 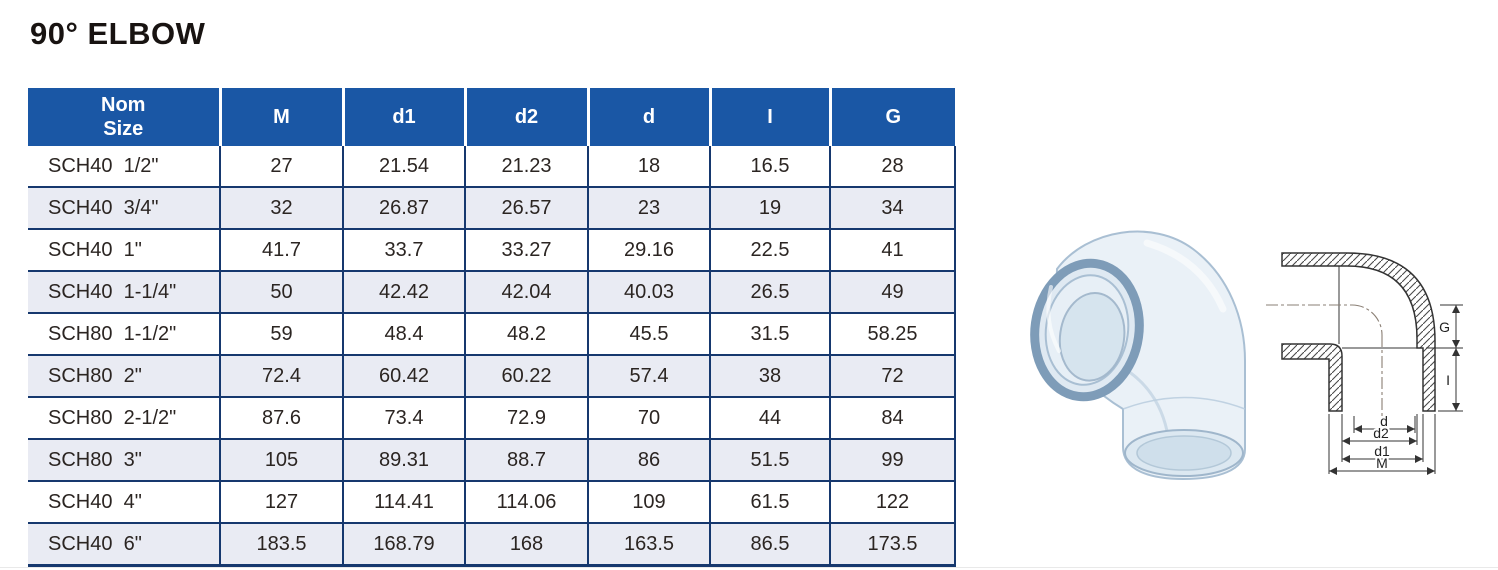 I want to click on table-row: SCH40 4" 127 114.41 114.06 109 61.5 122, so click(x=492, y=502).